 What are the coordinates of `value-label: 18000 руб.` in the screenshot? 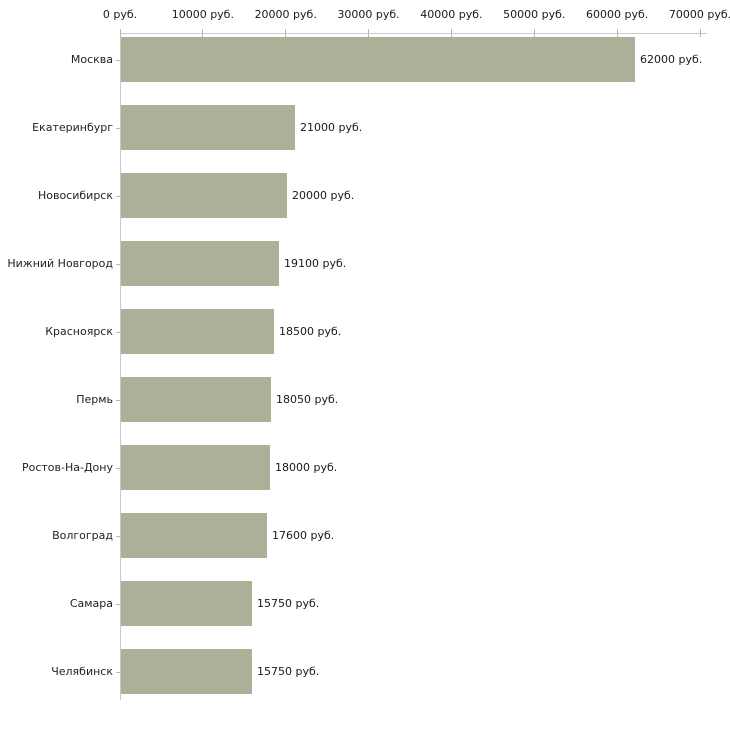 It's located at (306, 467).